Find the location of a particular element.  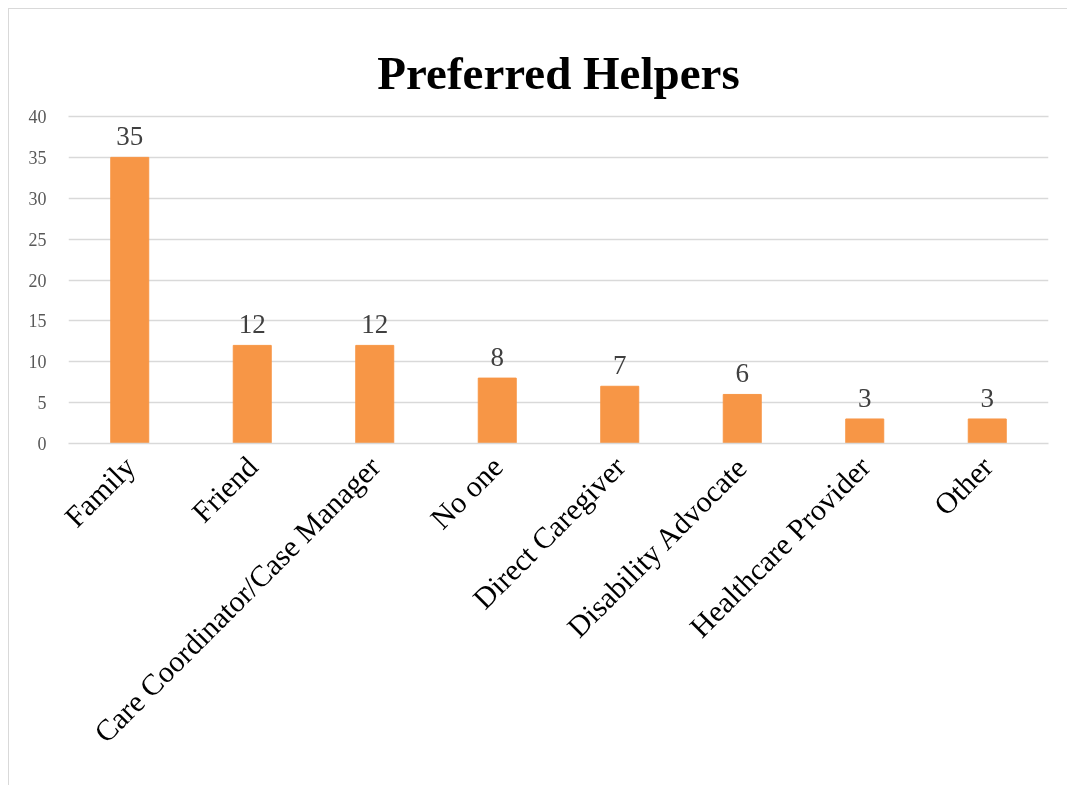

y-tick-label: 0 is located at coordinates (42, 444).